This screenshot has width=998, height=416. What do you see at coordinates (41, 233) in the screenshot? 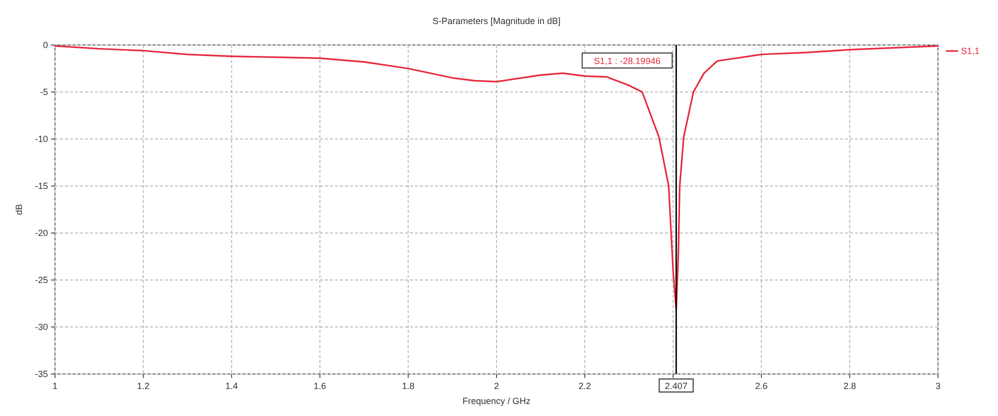
I see `y-tick-label: -20` at bounding box center [41, 233].